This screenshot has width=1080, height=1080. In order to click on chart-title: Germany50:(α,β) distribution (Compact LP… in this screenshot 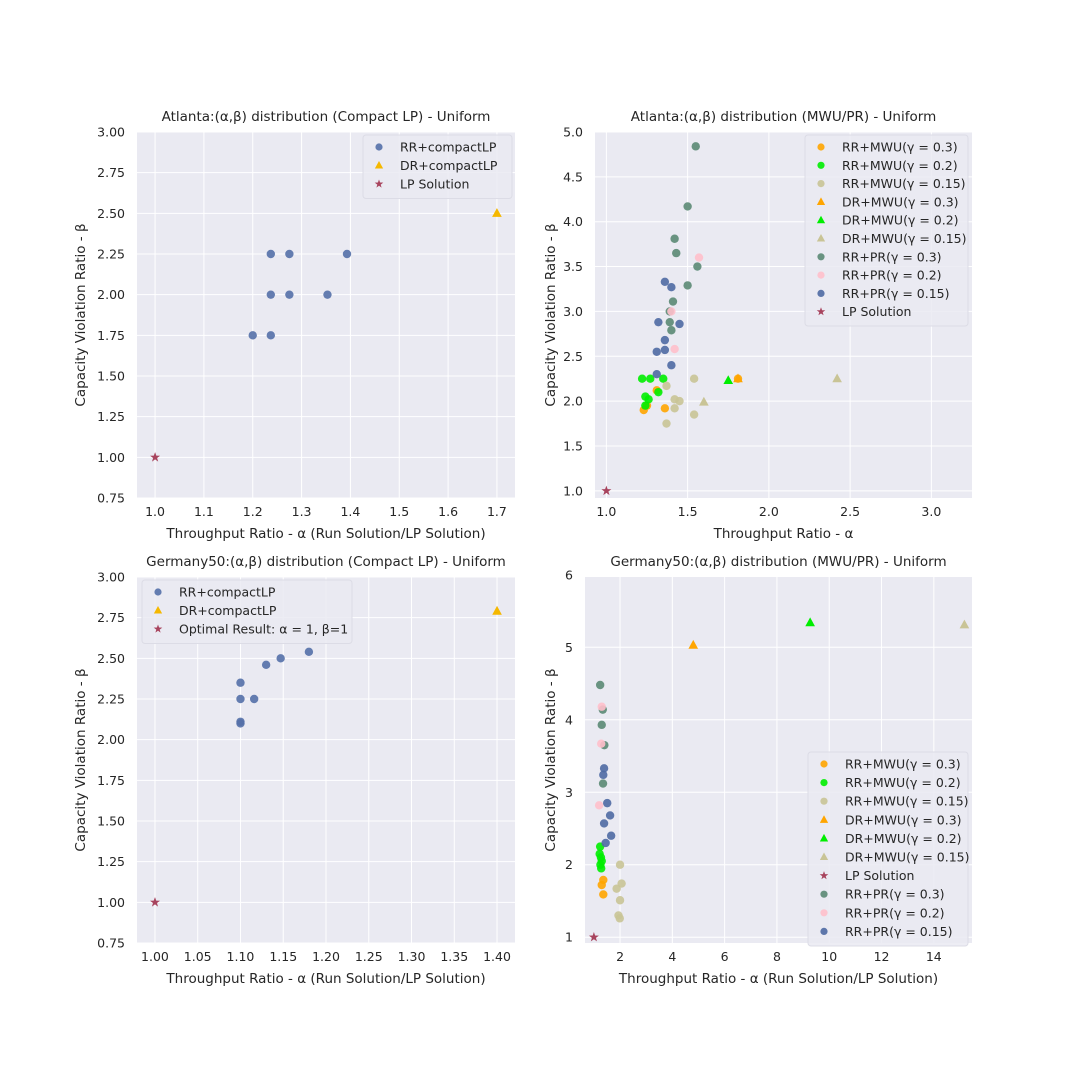, I will do `click(326, 562)`.